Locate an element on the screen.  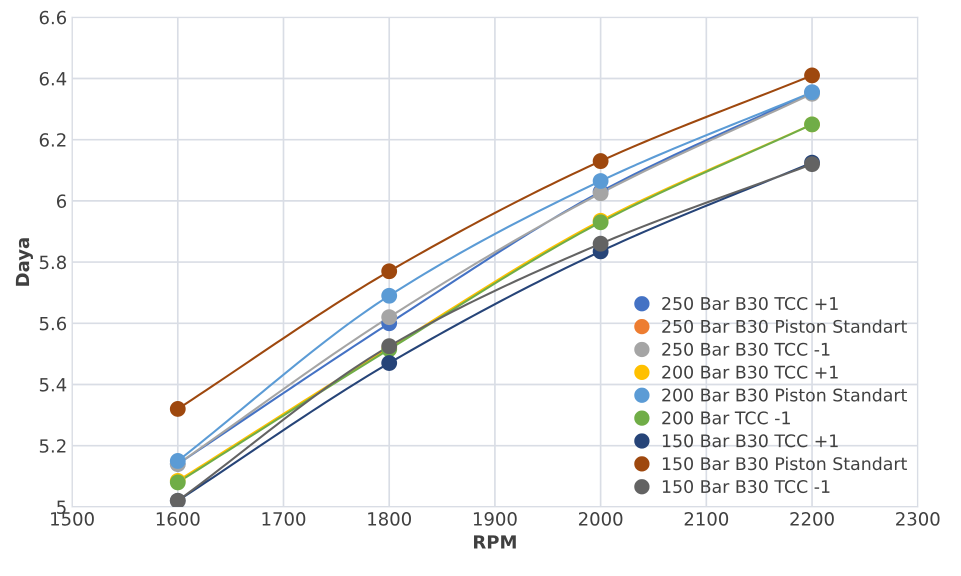
x-tick-label: 1500 is located at coordinates (72, 519).